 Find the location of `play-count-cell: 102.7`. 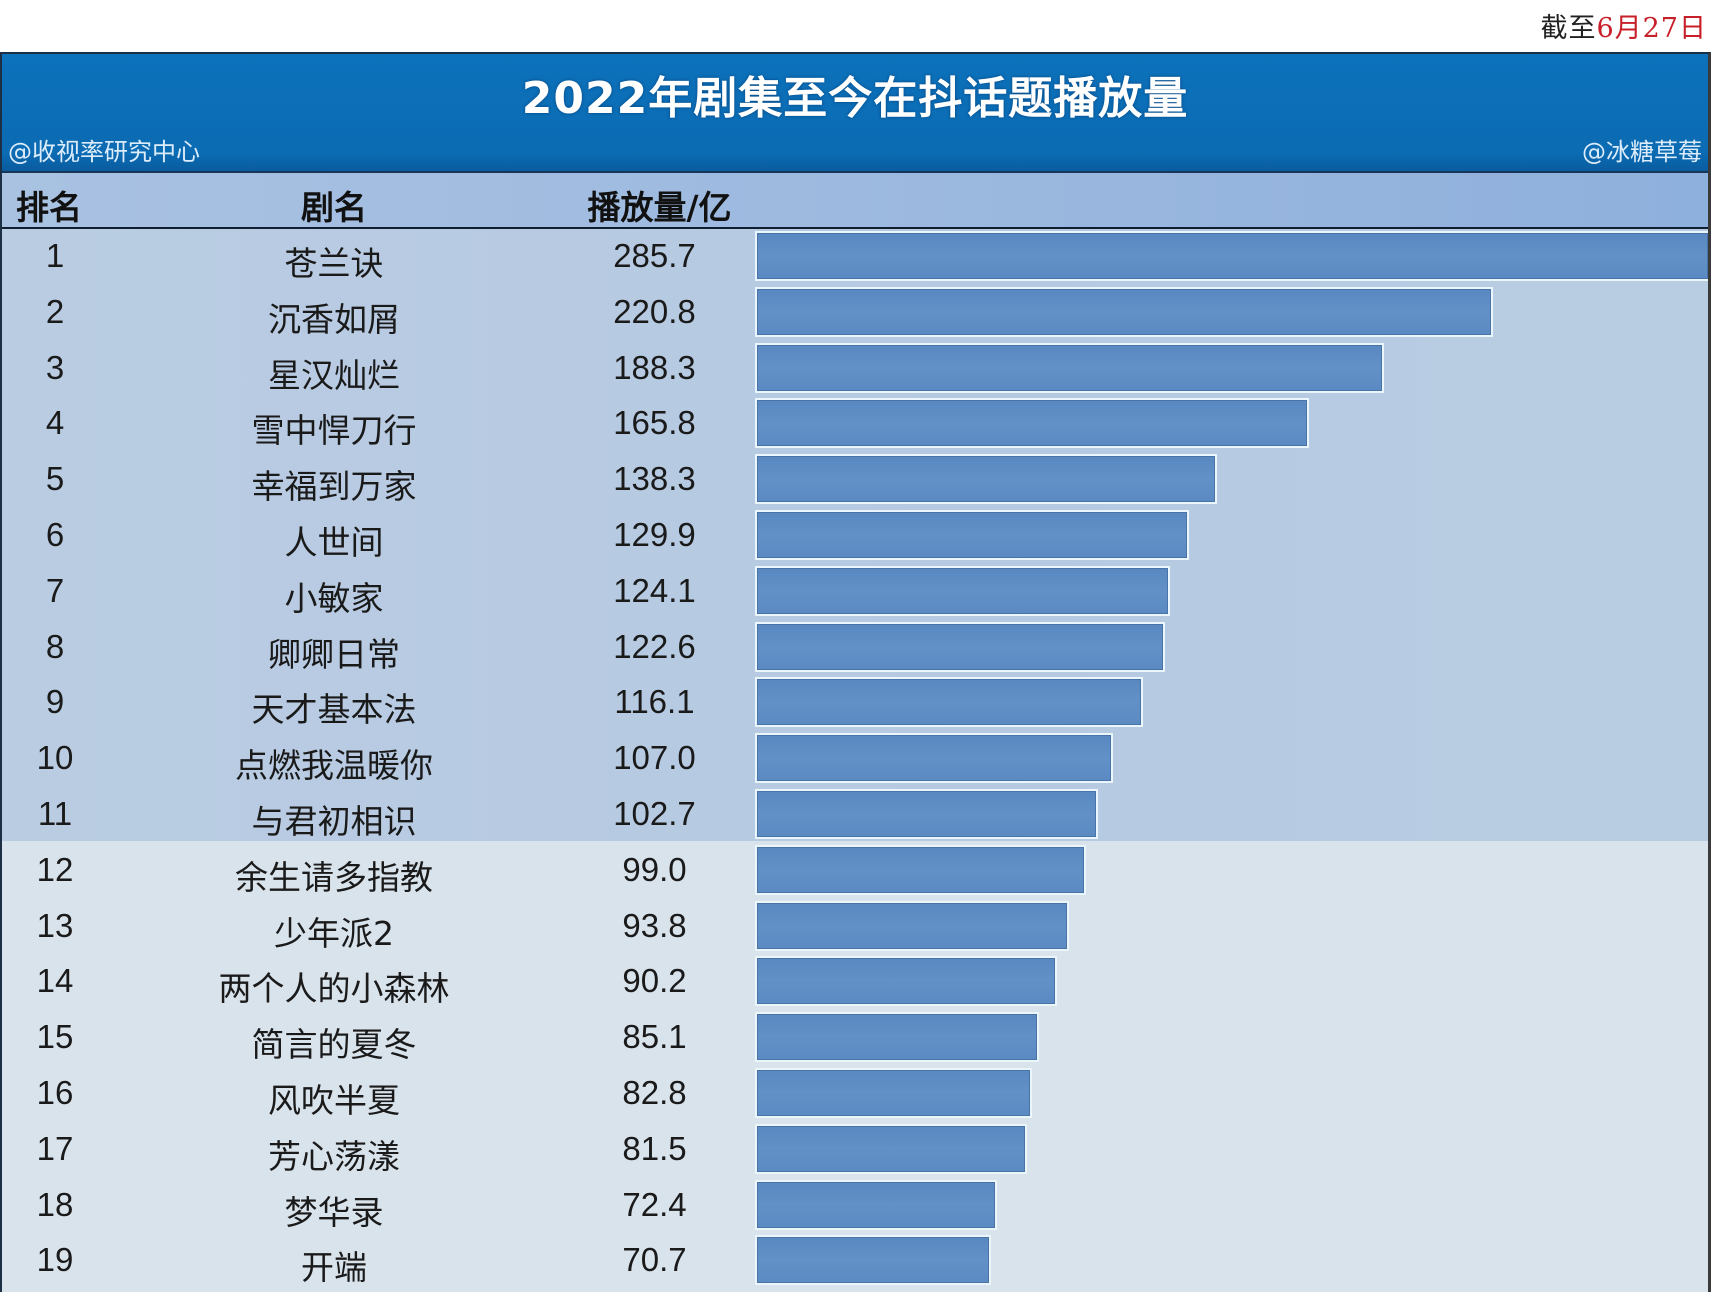

play-count-cell: 102.7 is located at coordinates (654, 813).